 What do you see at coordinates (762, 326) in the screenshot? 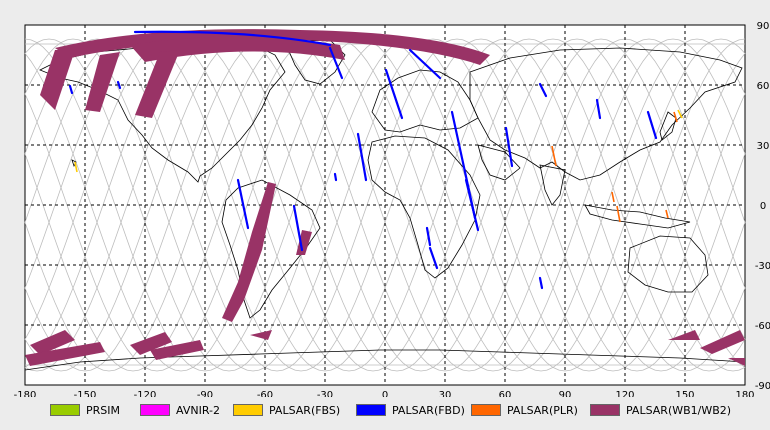
I see `latitude-tick-label: -60` at bounding box center [762, 326].